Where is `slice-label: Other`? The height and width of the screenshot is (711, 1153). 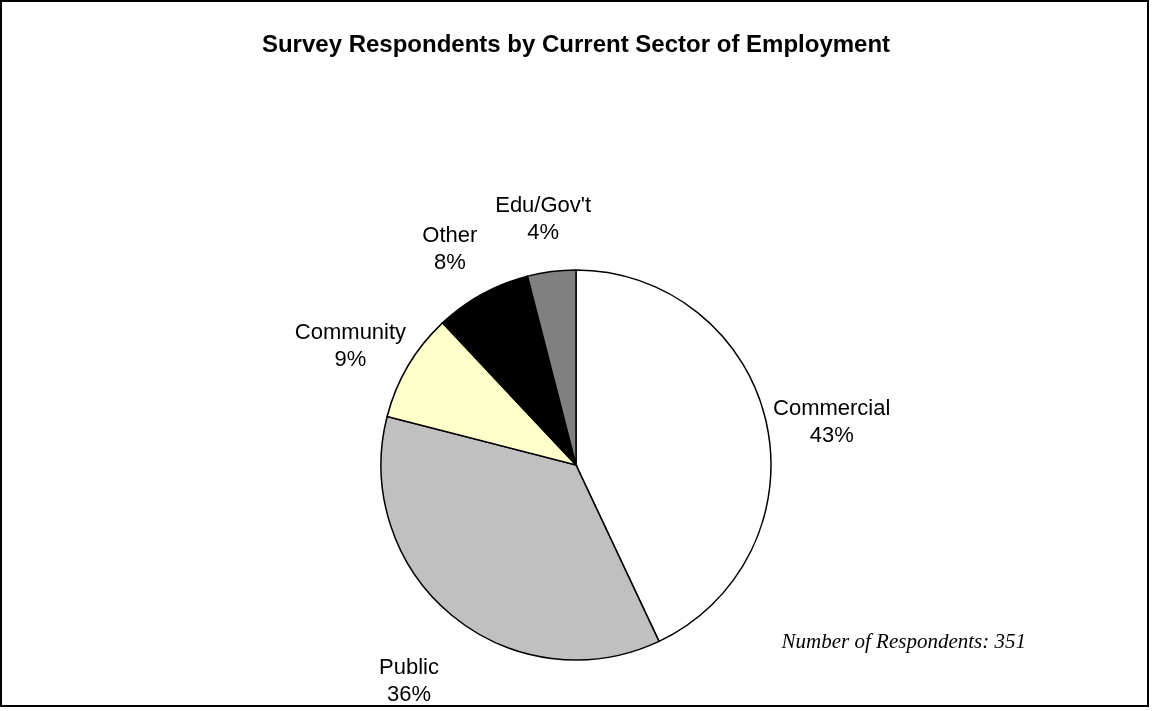
slice-label: Other is located at coordinates (450, 235).